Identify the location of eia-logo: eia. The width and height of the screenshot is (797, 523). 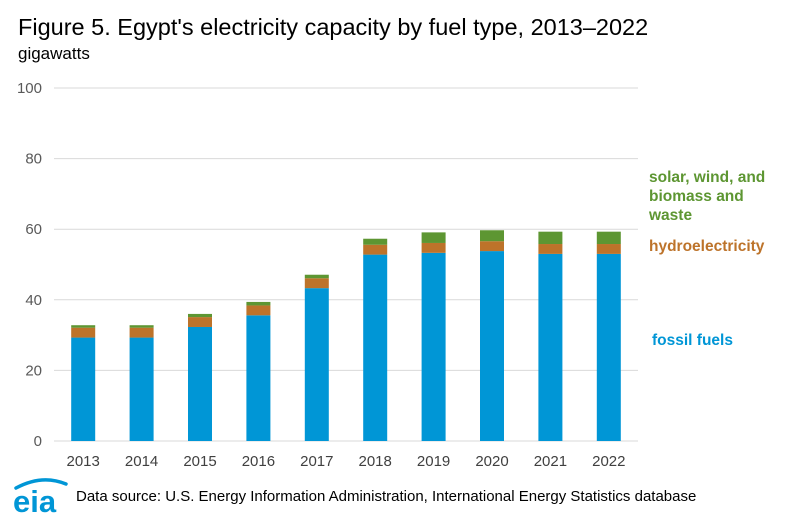
(41, 499).